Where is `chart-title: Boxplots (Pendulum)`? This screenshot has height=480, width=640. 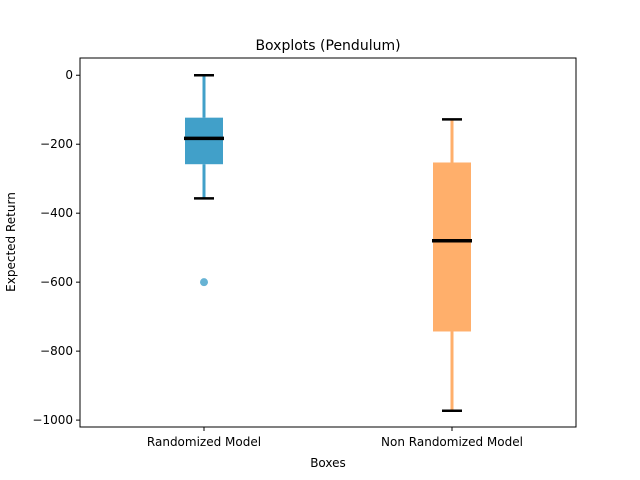
chart-title: Boxplots (Pendulum) is located at coordinates (327, 46).